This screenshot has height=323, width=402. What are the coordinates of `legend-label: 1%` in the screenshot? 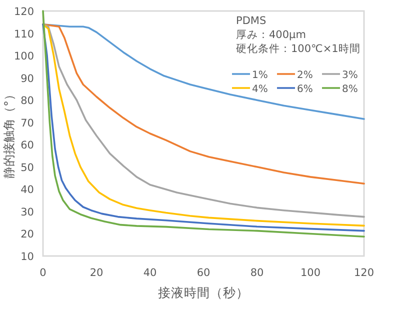 It's located at (260, 75).